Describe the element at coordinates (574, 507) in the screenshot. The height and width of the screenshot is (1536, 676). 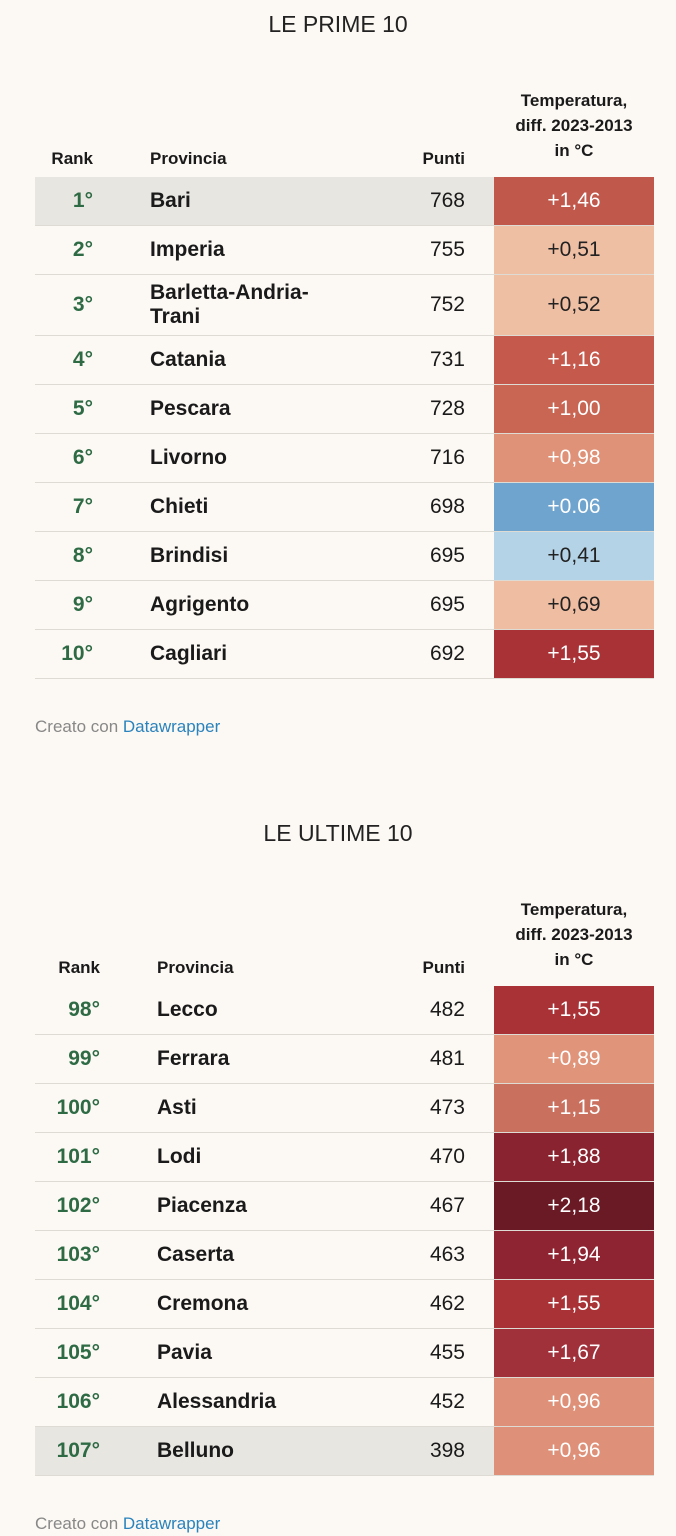
I see `temp-cell: +0.06` at that location.